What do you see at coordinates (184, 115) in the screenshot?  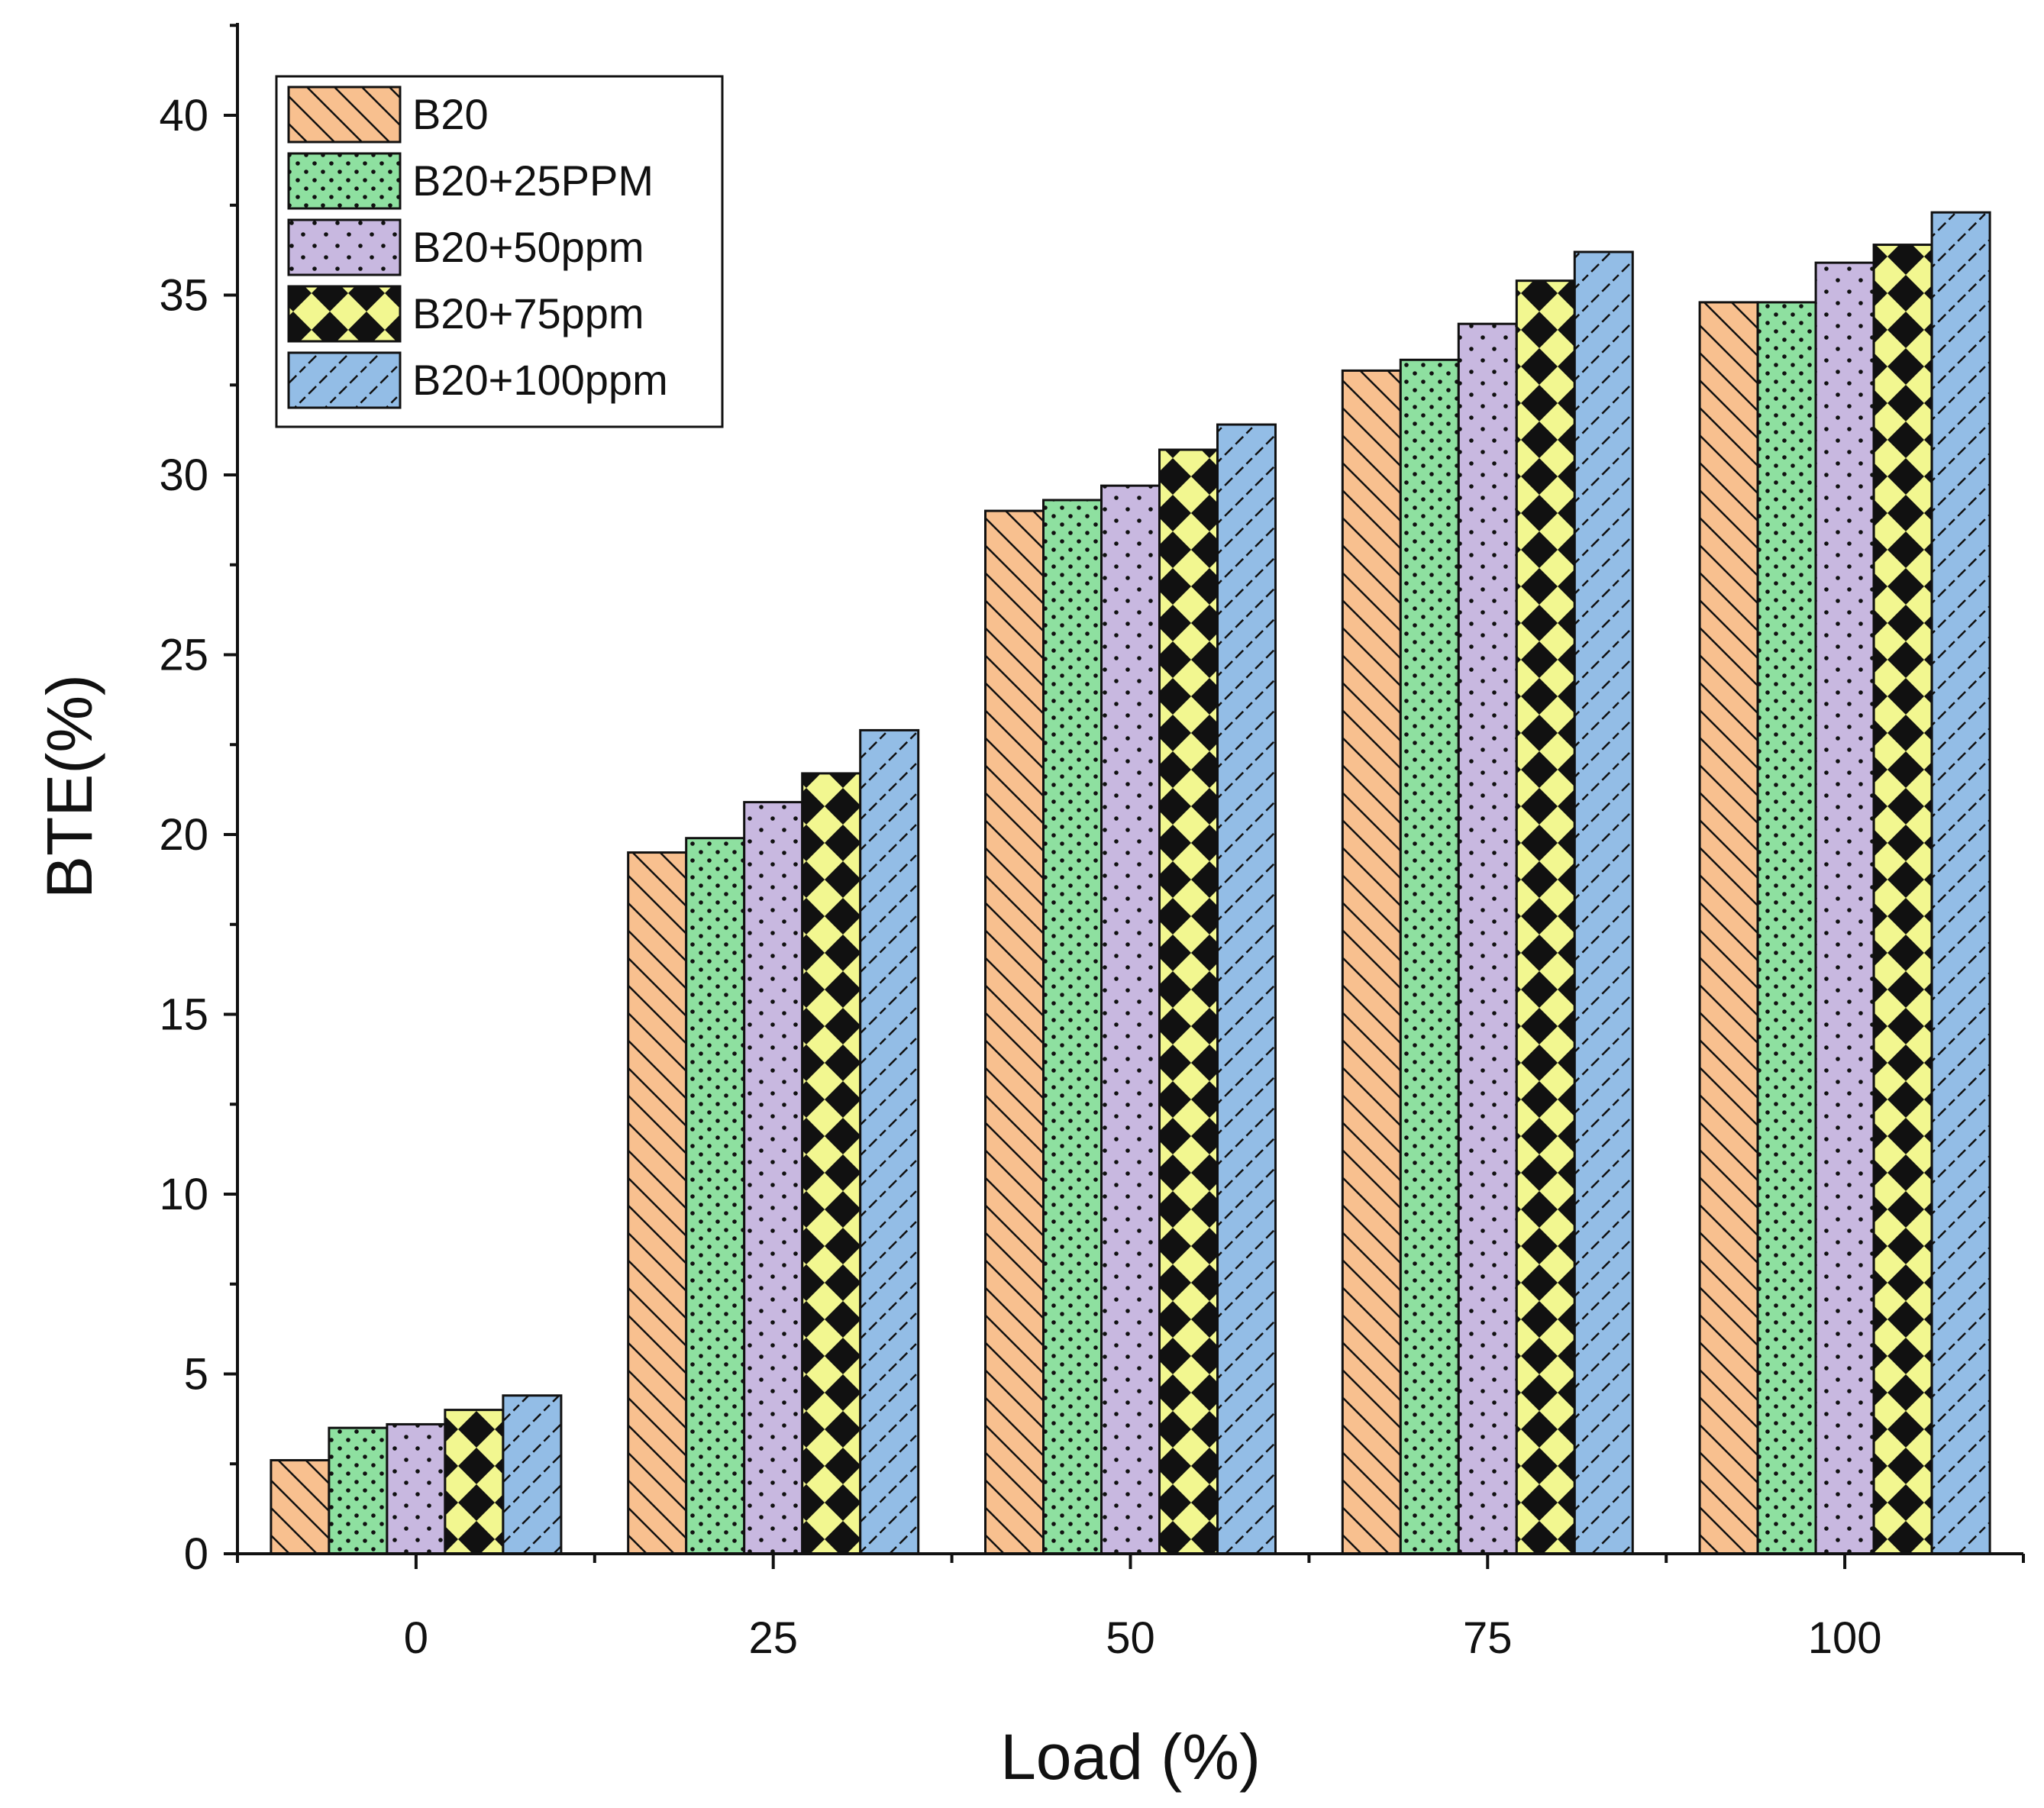 I see `y-tick-label: 40` at bounding box center [184, 115].